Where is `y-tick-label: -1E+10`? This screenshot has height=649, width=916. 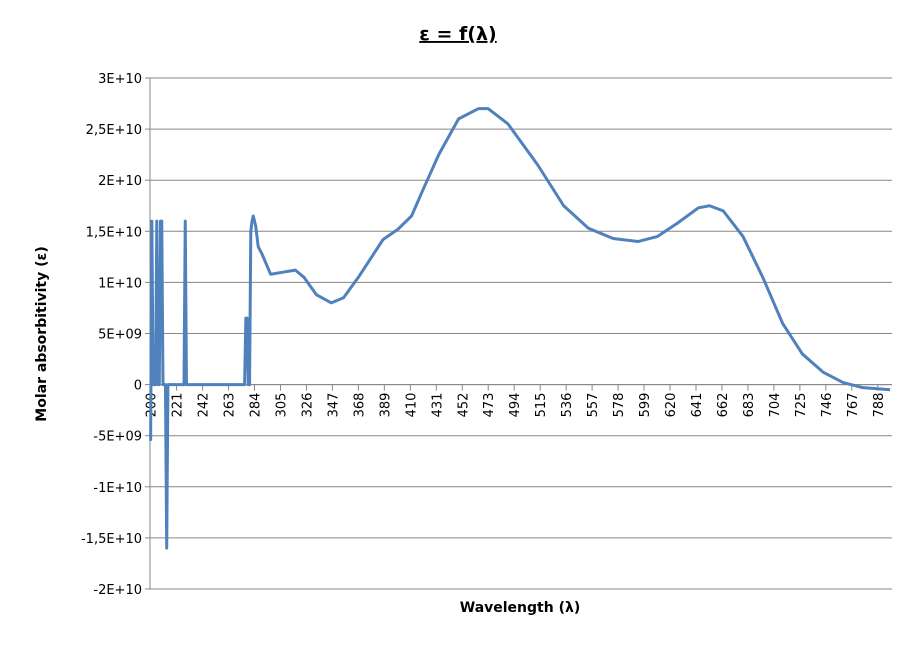
y-tick-label: -1E+10 is located at coordinates (117, 488).